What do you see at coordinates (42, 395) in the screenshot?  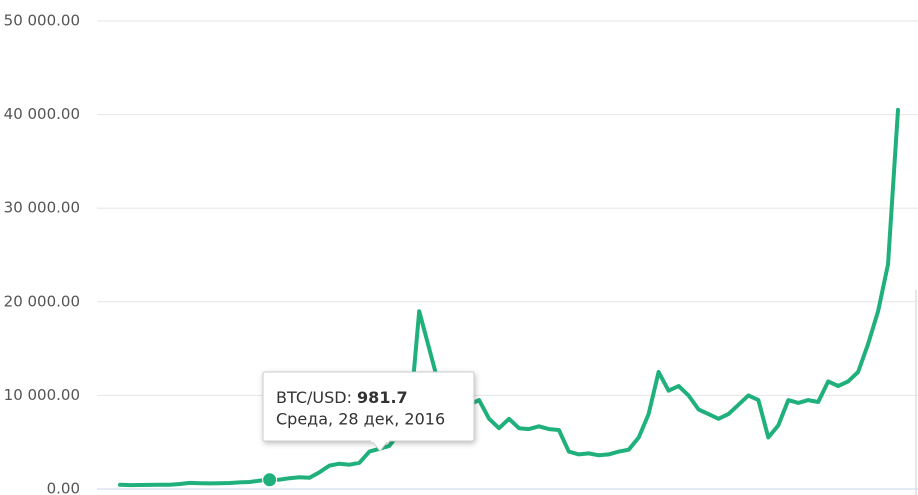 I see `y-tick-label: 10 000.00` at bounding box center [42, 395].